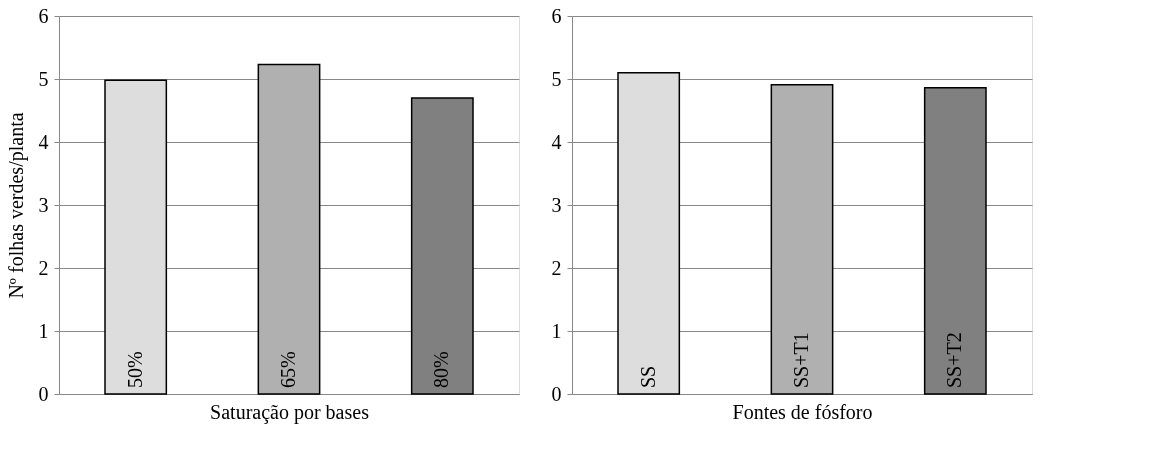  I want to click on y-axis-title: Nº folhas verdes/planta, so click(16, 205).